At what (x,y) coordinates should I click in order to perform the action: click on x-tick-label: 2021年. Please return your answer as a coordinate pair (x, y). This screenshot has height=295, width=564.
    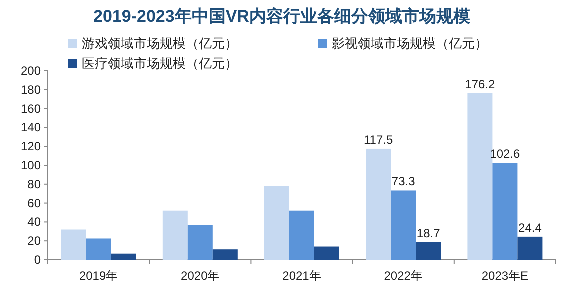
    Looking at the image, I should click on (302, 276).